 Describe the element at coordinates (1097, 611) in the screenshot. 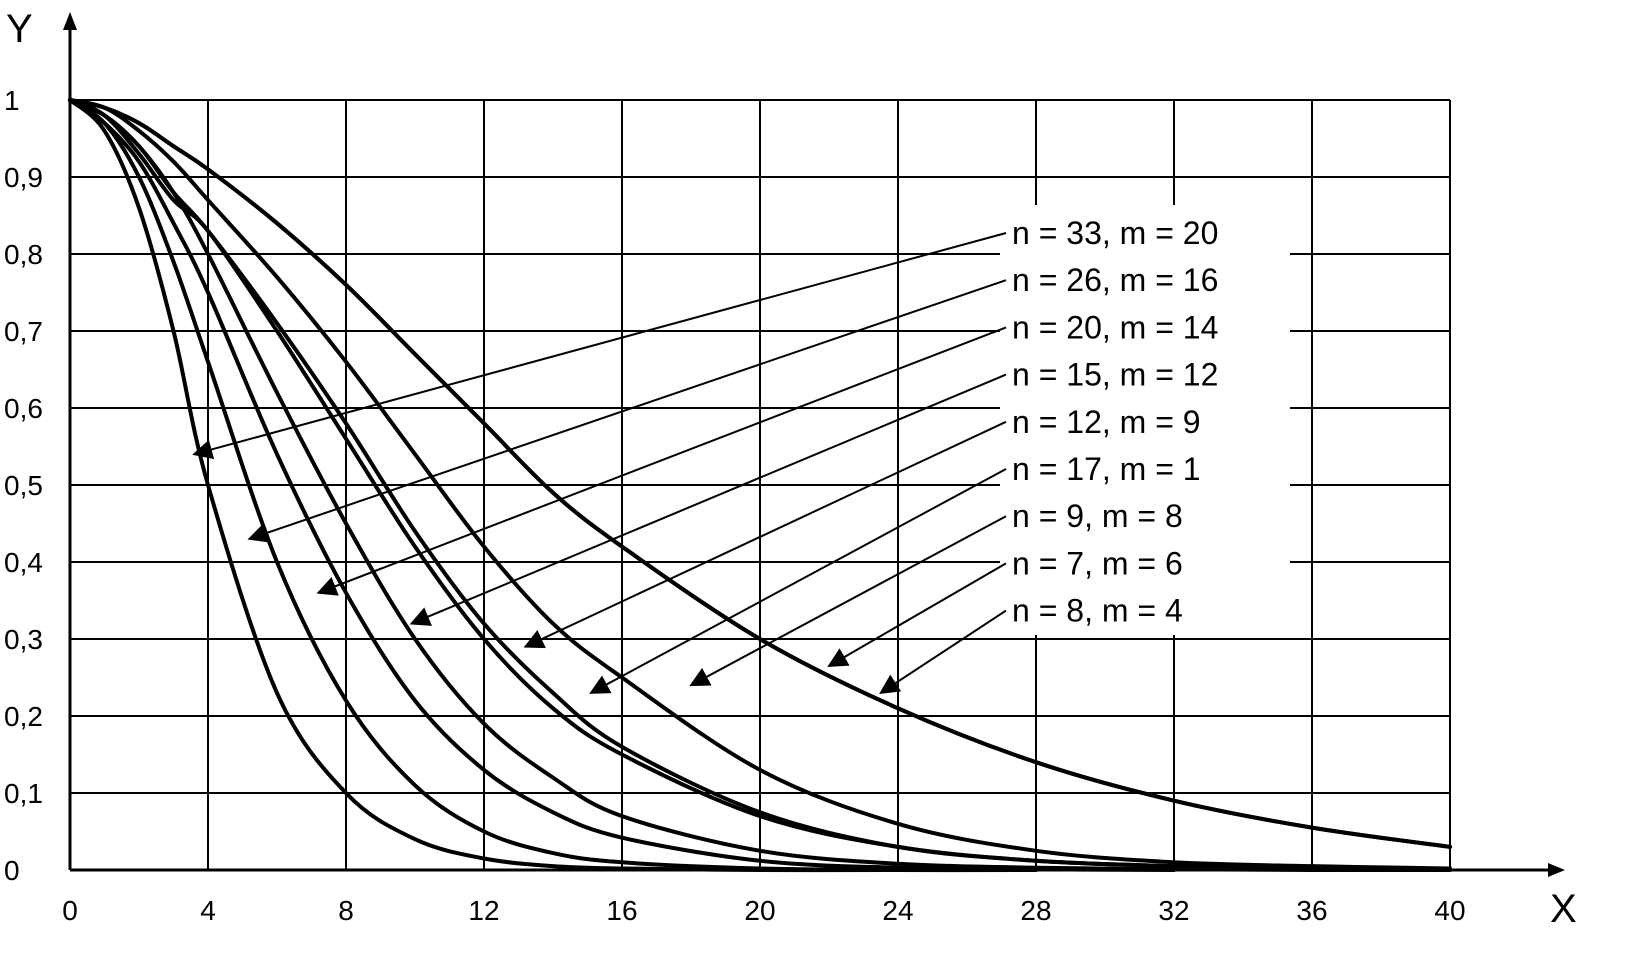

I see `legend-entry: n = 8, m = 4` at that location.